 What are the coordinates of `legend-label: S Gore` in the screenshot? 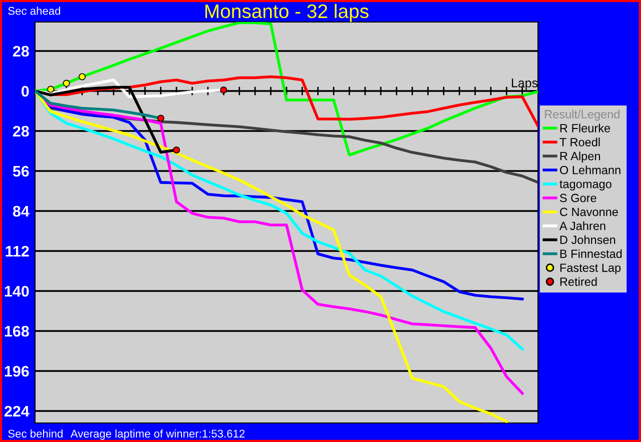 It's located at (578, 198).